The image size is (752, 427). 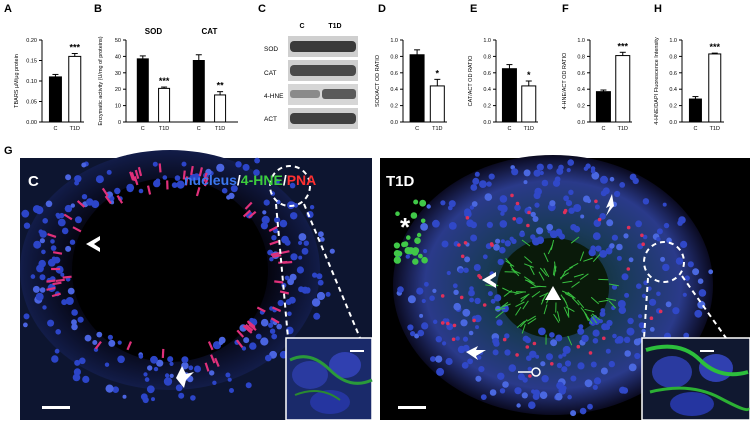 I want to click on group-label: SOD, so click(x=154, y=31).